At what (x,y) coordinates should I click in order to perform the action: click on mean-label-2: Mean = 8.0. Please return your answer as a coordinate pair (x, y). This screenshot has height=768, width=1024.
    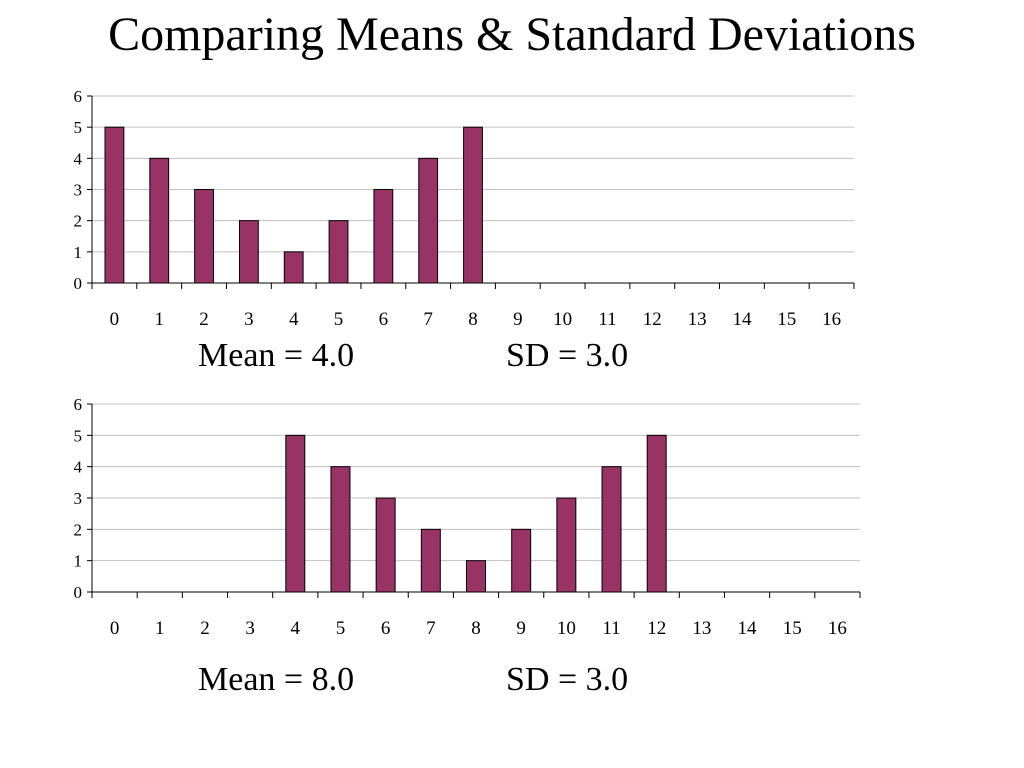
    Looking at the image, I should click on (276, 679).